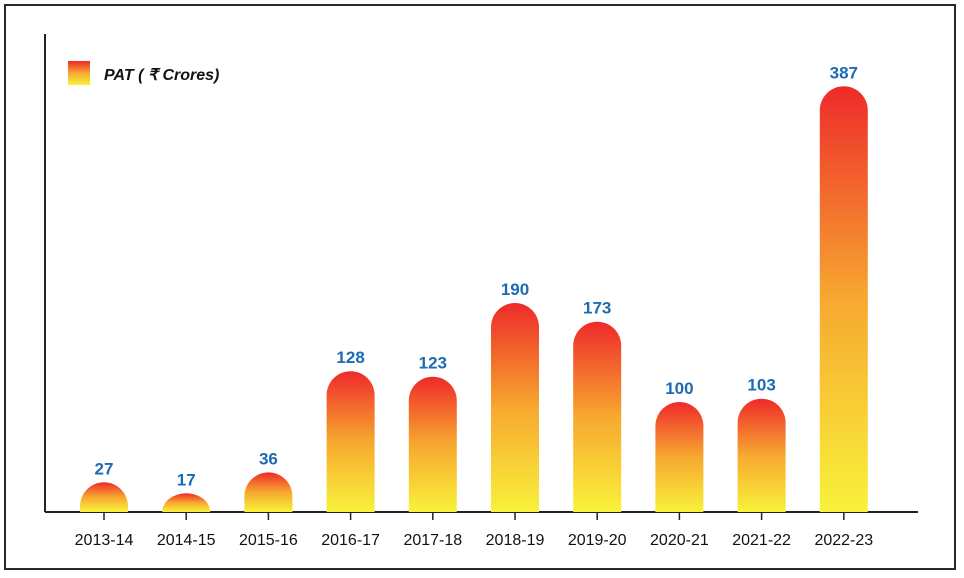  I want to click on x-tick-label: 2018-19, so click(515, 540).